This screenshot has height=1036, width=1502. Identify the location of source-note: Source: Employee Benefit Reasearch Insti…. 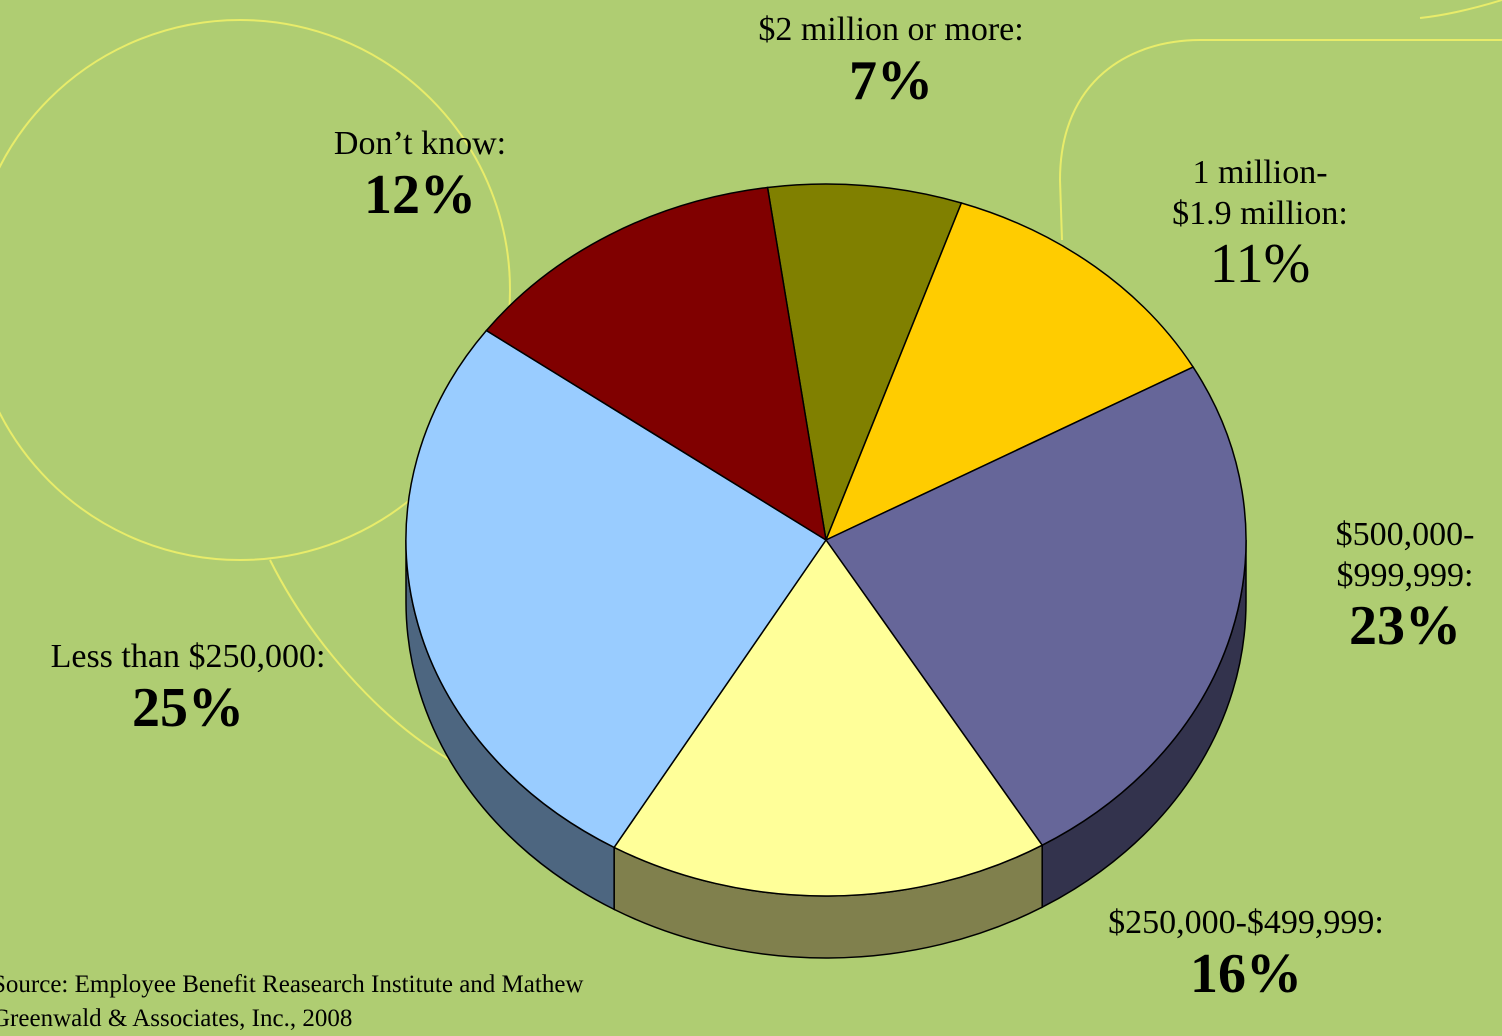
(292, 1001).